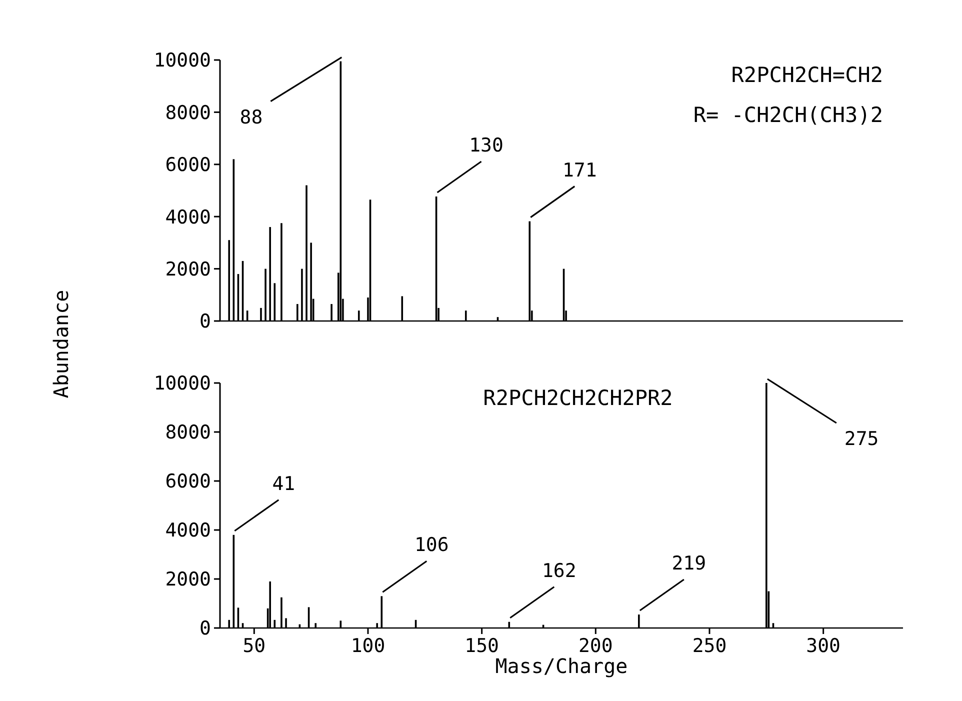 The width and height of the screenshot is (962, 701). What do you see at coordinates (807, 75) in the screenshot?
I see `chart-title: R2PCH2CH=CH2` at bounding box center [807, 75].